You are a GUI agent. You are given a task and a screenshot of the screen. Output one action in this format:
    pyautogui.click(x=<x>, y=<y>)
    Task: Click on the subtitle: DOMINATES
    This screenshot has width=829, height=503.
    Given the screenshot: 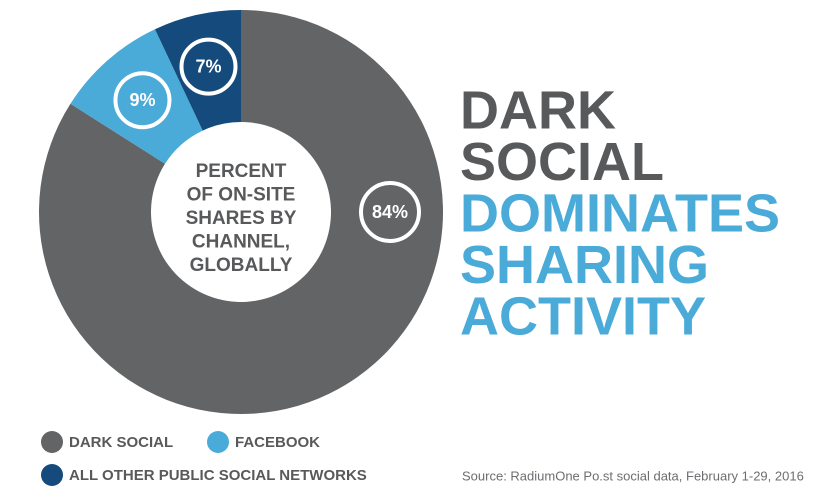 What is the action you would take?
    pyautogui.click(x=620, y=213)
    